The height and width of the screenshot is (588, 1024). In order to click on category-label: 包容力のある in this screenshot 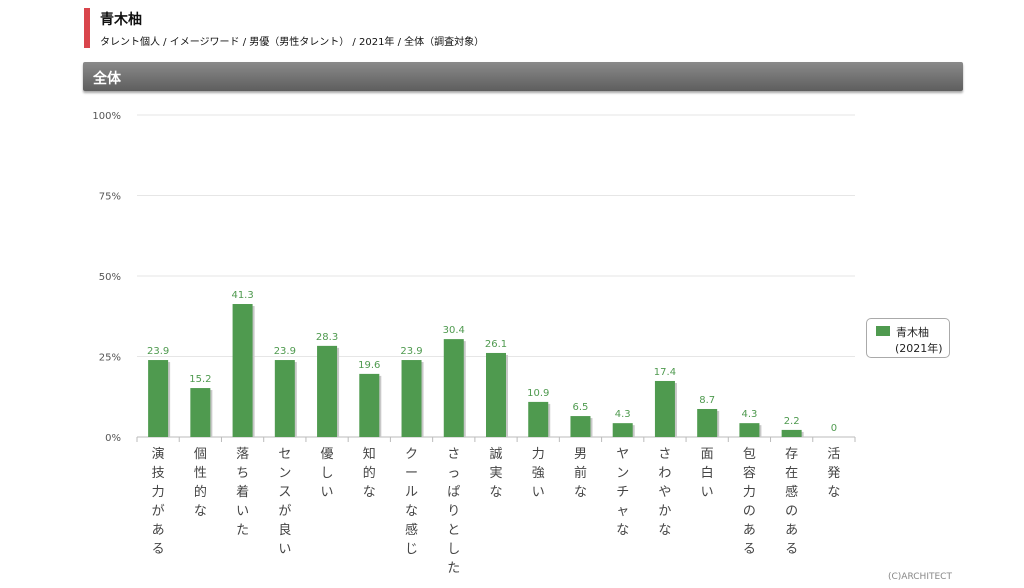, I will do `click(749, 502)`.